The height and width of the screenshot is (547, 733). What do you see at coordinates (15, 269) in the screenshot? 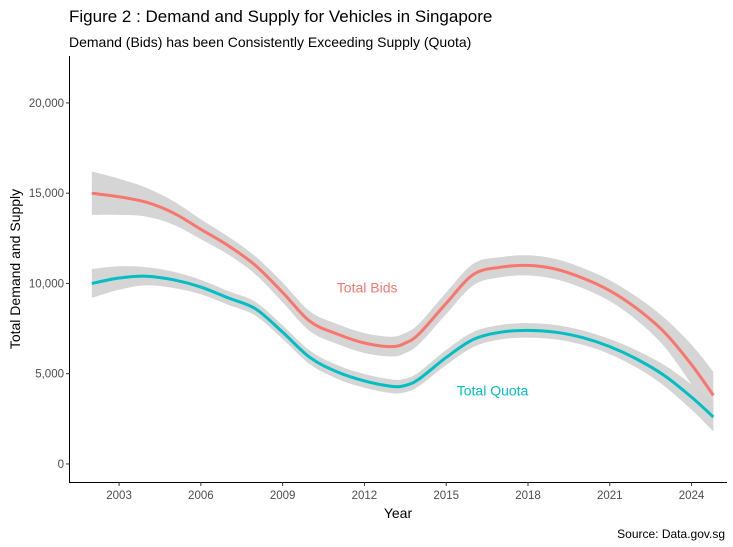
I see `y-axis-title: Total Demand and Supply` at bounding box center [15, 269].